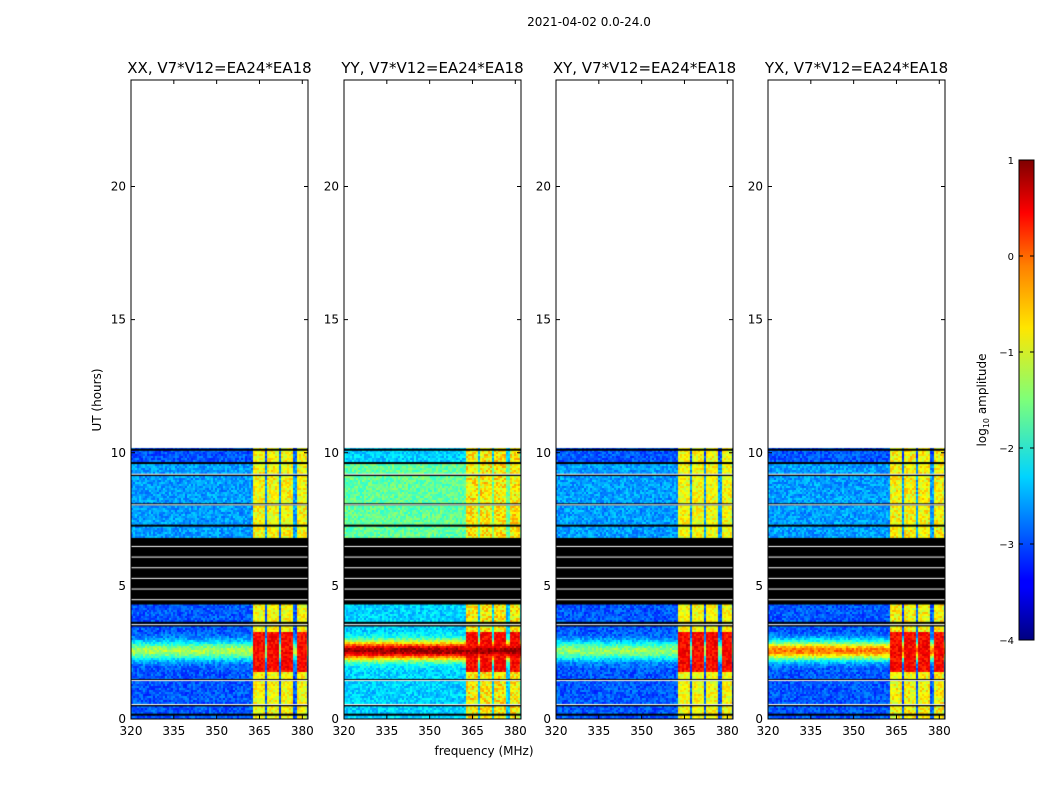 This screenshot has height=800, width=1050. What do you see at coordinates (1011, 257) in the screenshot?
I see `colorbar-tick-label: 0` at bounding box center [1011, 257].